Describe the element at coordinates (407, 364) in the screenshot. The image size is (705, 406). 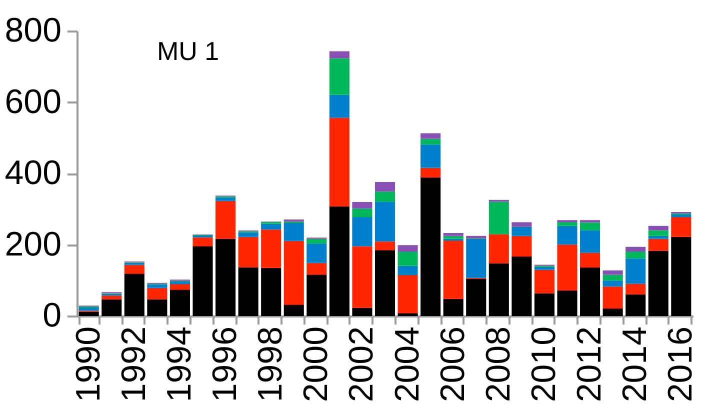
I see `x-tick-label: 2004` at that location.